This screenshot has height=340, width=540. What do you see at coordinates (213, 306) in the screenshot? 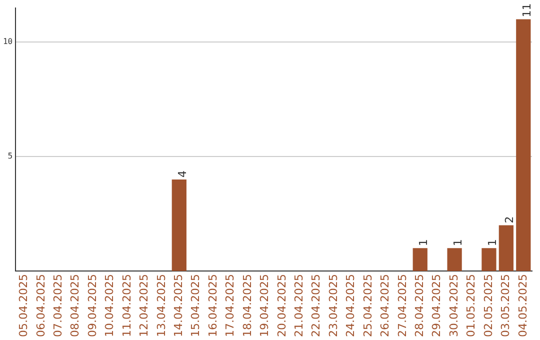
I see `x-tick-label: 16.04.2025` at bounding box center [213, 306].